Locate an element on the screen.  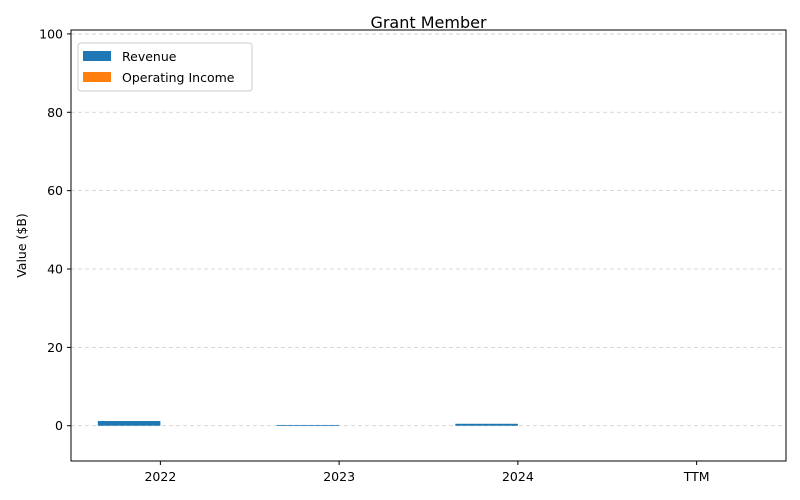
bars is located at coordinates (307, 423).